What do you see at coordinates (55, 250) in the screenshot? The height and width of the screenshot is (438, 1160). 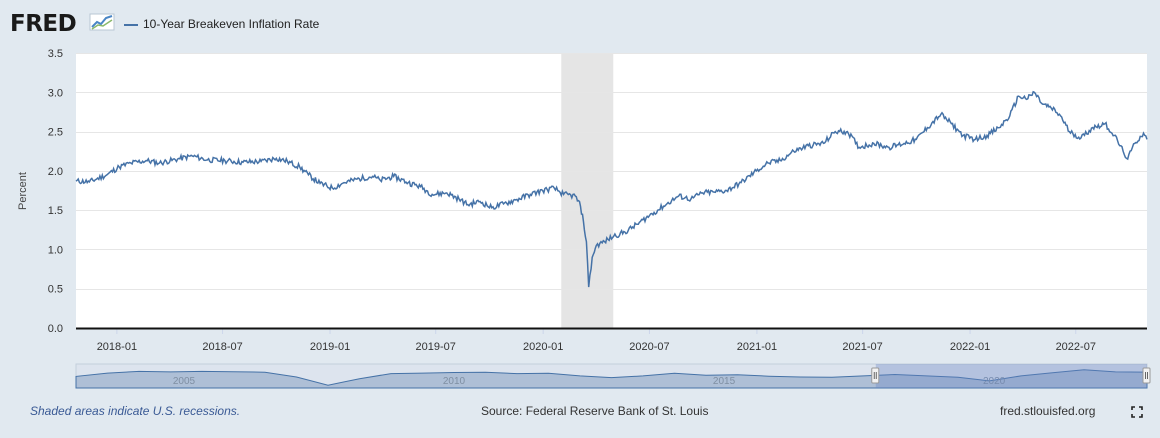 I see `y-tick-label: 1.0` at bounding box center [55, 250].